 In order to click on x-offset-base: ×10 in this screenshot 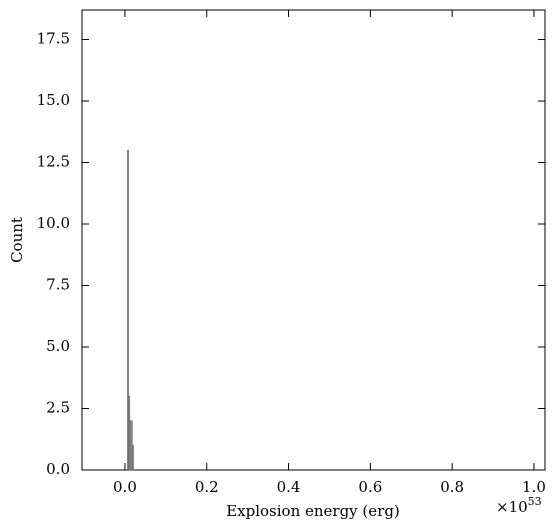, I will do `click(512, 507)`.